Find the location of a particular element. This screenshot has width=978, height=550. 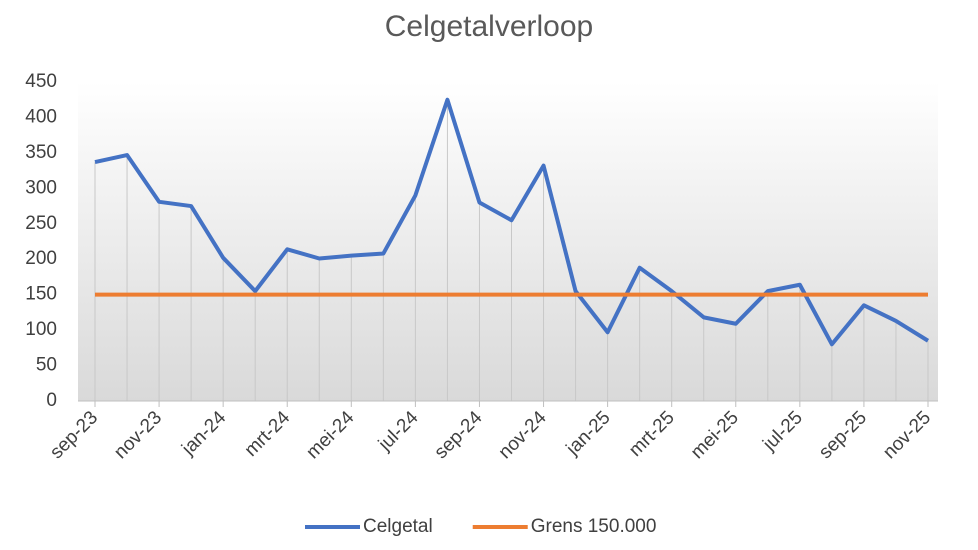

legend-label: Grens 150.000 is located at coordinates (594, 526).